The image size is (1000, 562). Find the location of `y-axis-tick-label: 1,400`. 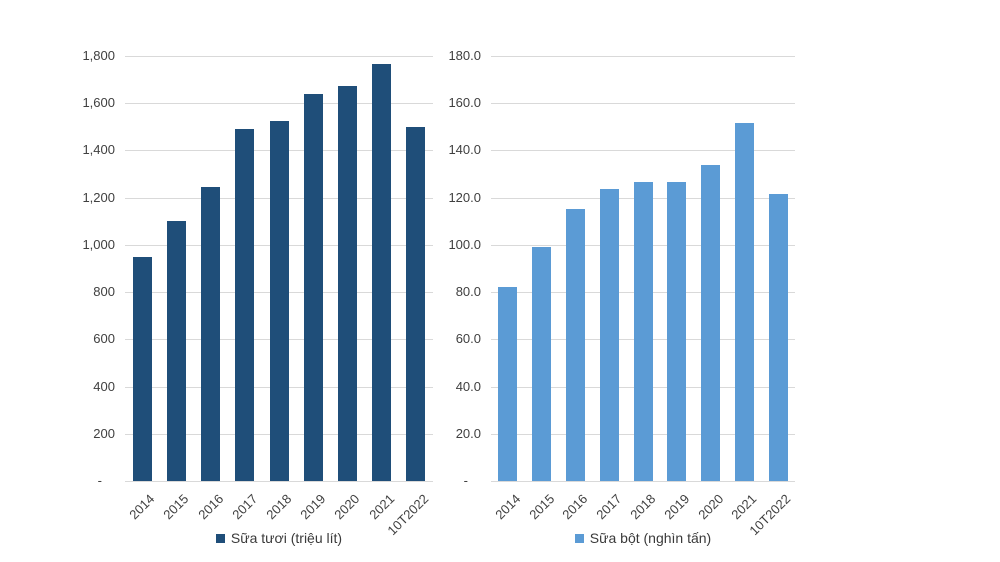

y-axis-tick-label: 1,400 is located at coordinates (98, 149).